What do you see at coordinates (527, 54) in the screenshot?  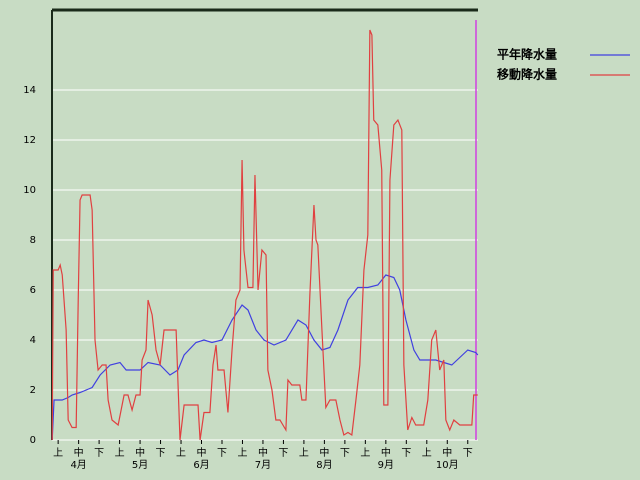 I see `legend-label: 平年降水量` at bounding box center [527, 54].